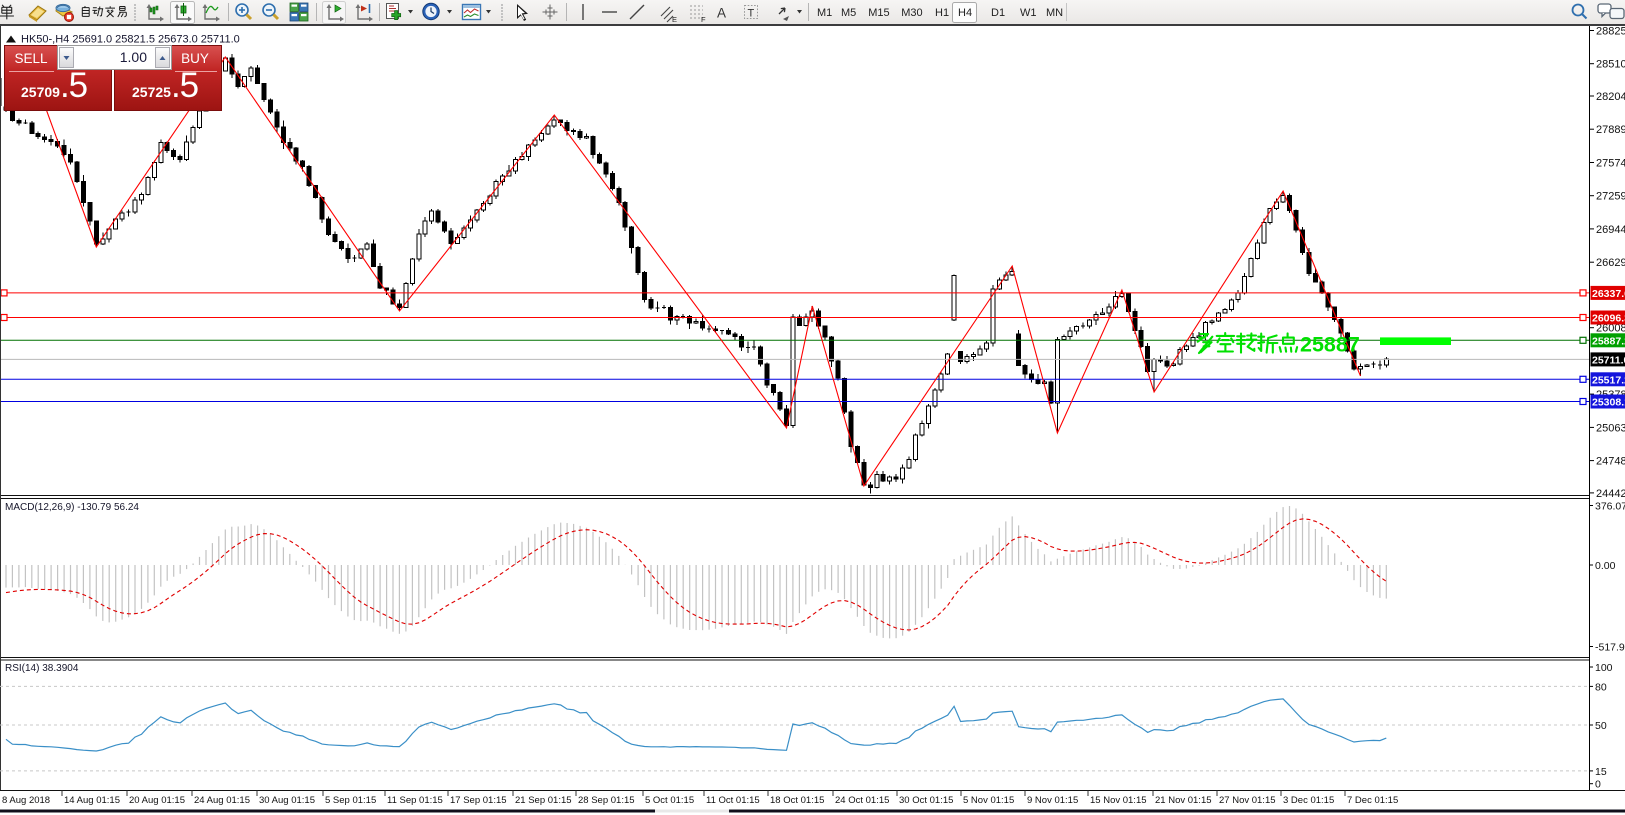  Describe the element at coordinates (1610, 428) in the screenshot. I see `svg-text: 25063.0` at that location.